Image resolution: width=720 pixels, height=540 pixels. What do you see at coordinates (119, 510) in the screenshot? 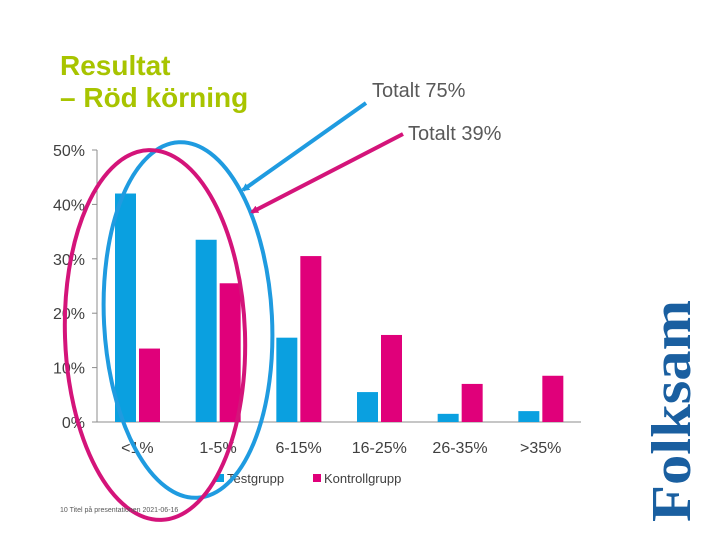
I see `slide-footer: 10 Titel på presentationen 2021-06-16` at bounding box center [119, 510].